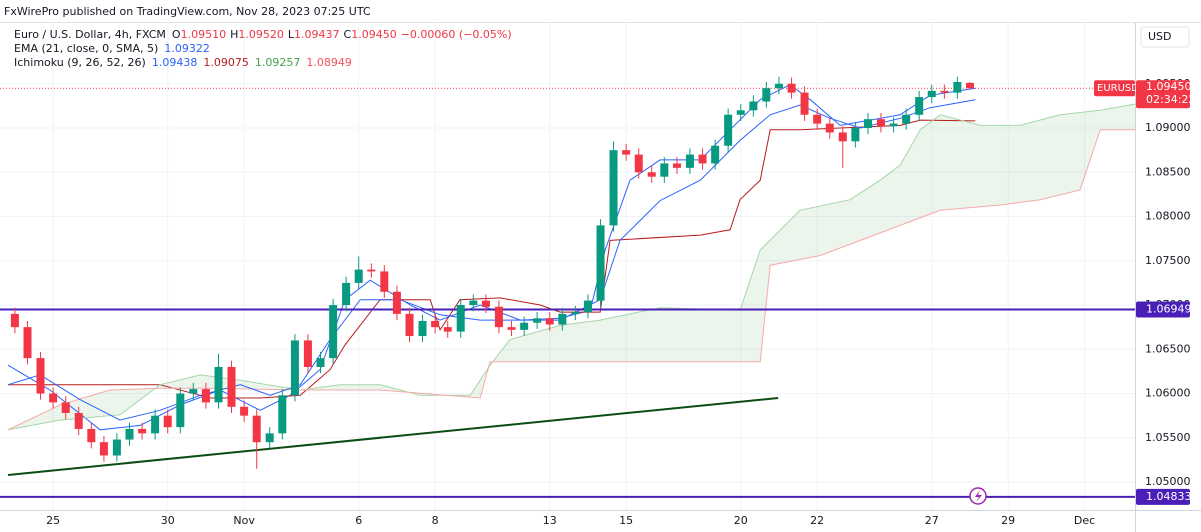 The height and width of the screenshot is (532, 1201). Describe the element at coordinates (90, 34) in the screenshot. I see `symbol-title: Euro / U.S. Dollar, 4h, FXCM` at that location.